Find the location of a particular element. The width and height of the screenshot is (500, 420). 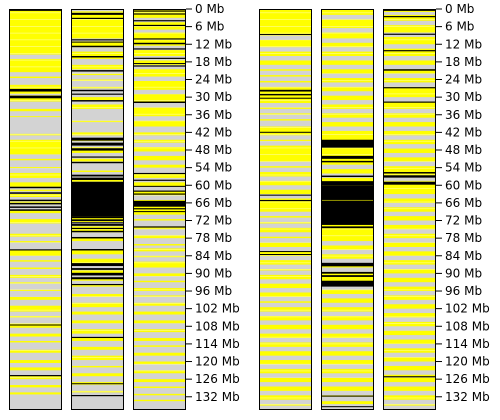

tick-label: 84 Mb is located at coordinates (213, 256).